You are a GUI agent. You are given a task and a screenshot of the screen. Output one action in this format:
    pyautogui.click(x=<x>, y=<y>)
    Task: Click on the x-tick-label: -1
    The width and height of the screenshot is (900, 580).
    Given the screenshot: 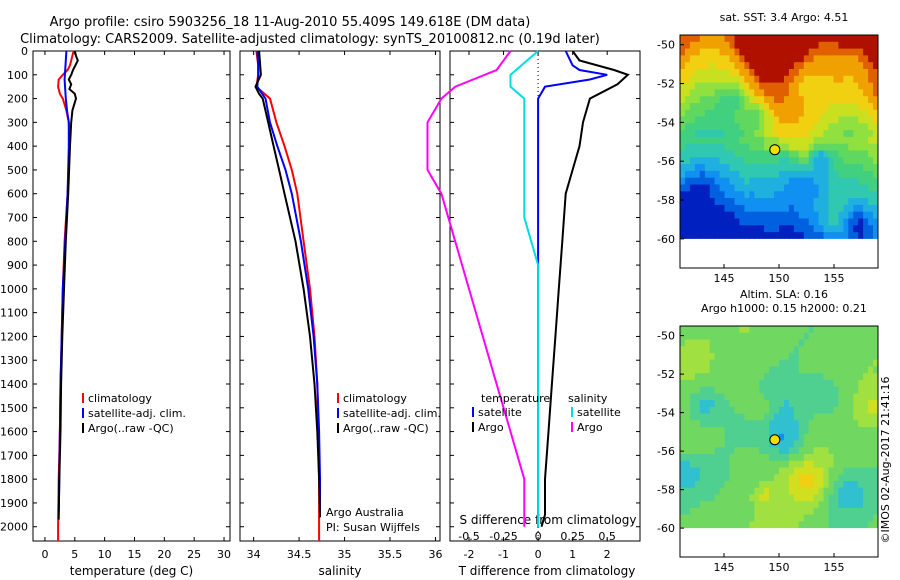 What is the action you would take?
    pyautogui.click(x=503, y=554)
    